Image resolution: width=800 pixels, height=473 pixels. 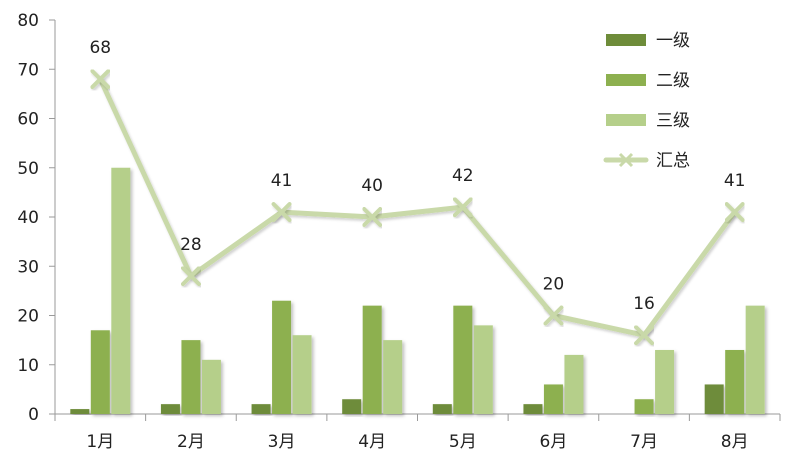 What do you see at coordinates (372, 442) in the screenshot?
I see `x-tick-label: 4月` at bounding box center [372, 442].